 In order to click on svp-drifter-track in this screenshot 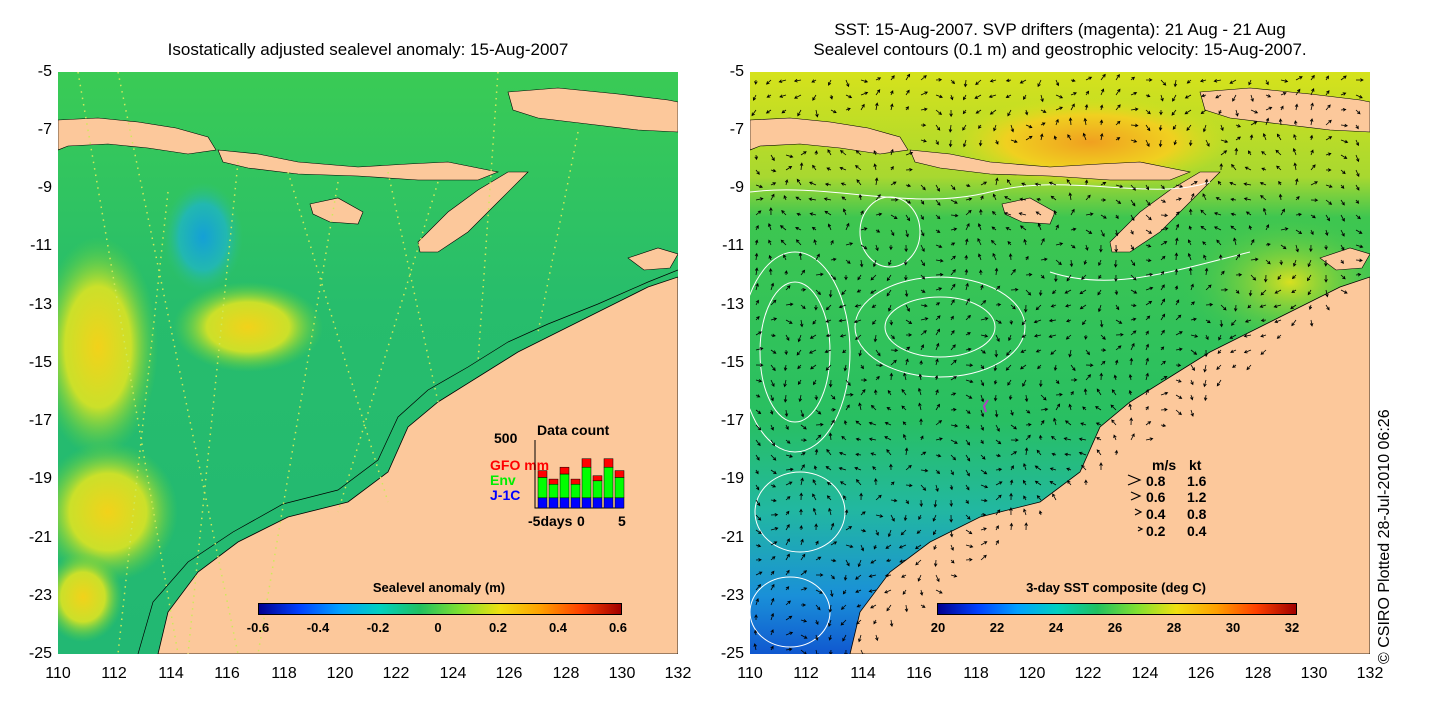, I will do `click(985, 406)`.